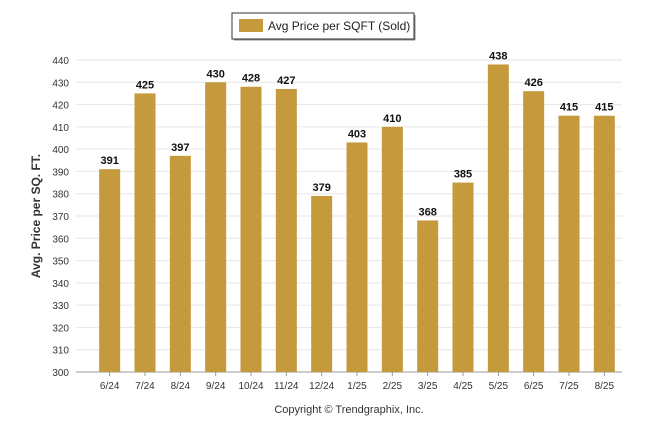 The image size is (646, 434). I want to click on y-tick-label: 300, so click(60, 373).